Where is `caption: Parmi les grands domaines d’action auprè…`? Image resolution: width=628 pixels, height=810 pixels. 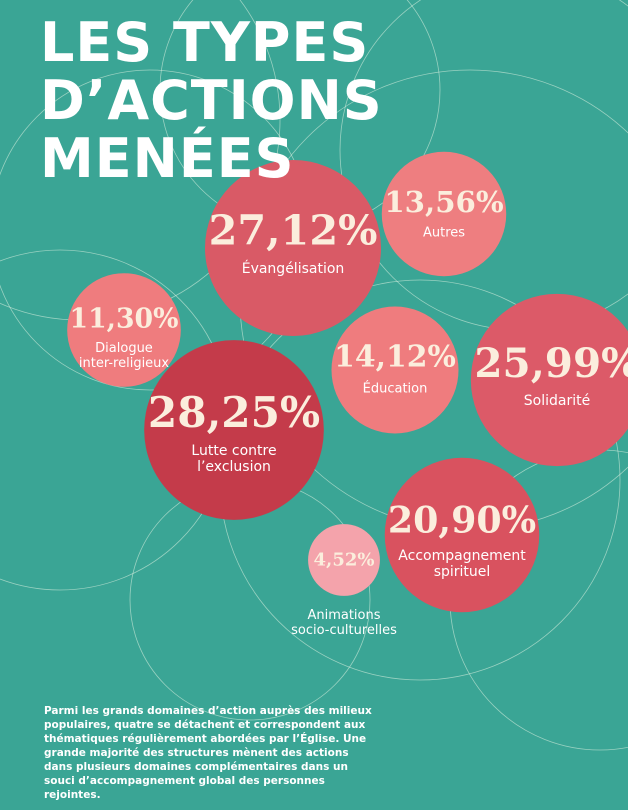 caption: Parmi les grands domaines d’action auprè… is located at coordinates (208, 753).